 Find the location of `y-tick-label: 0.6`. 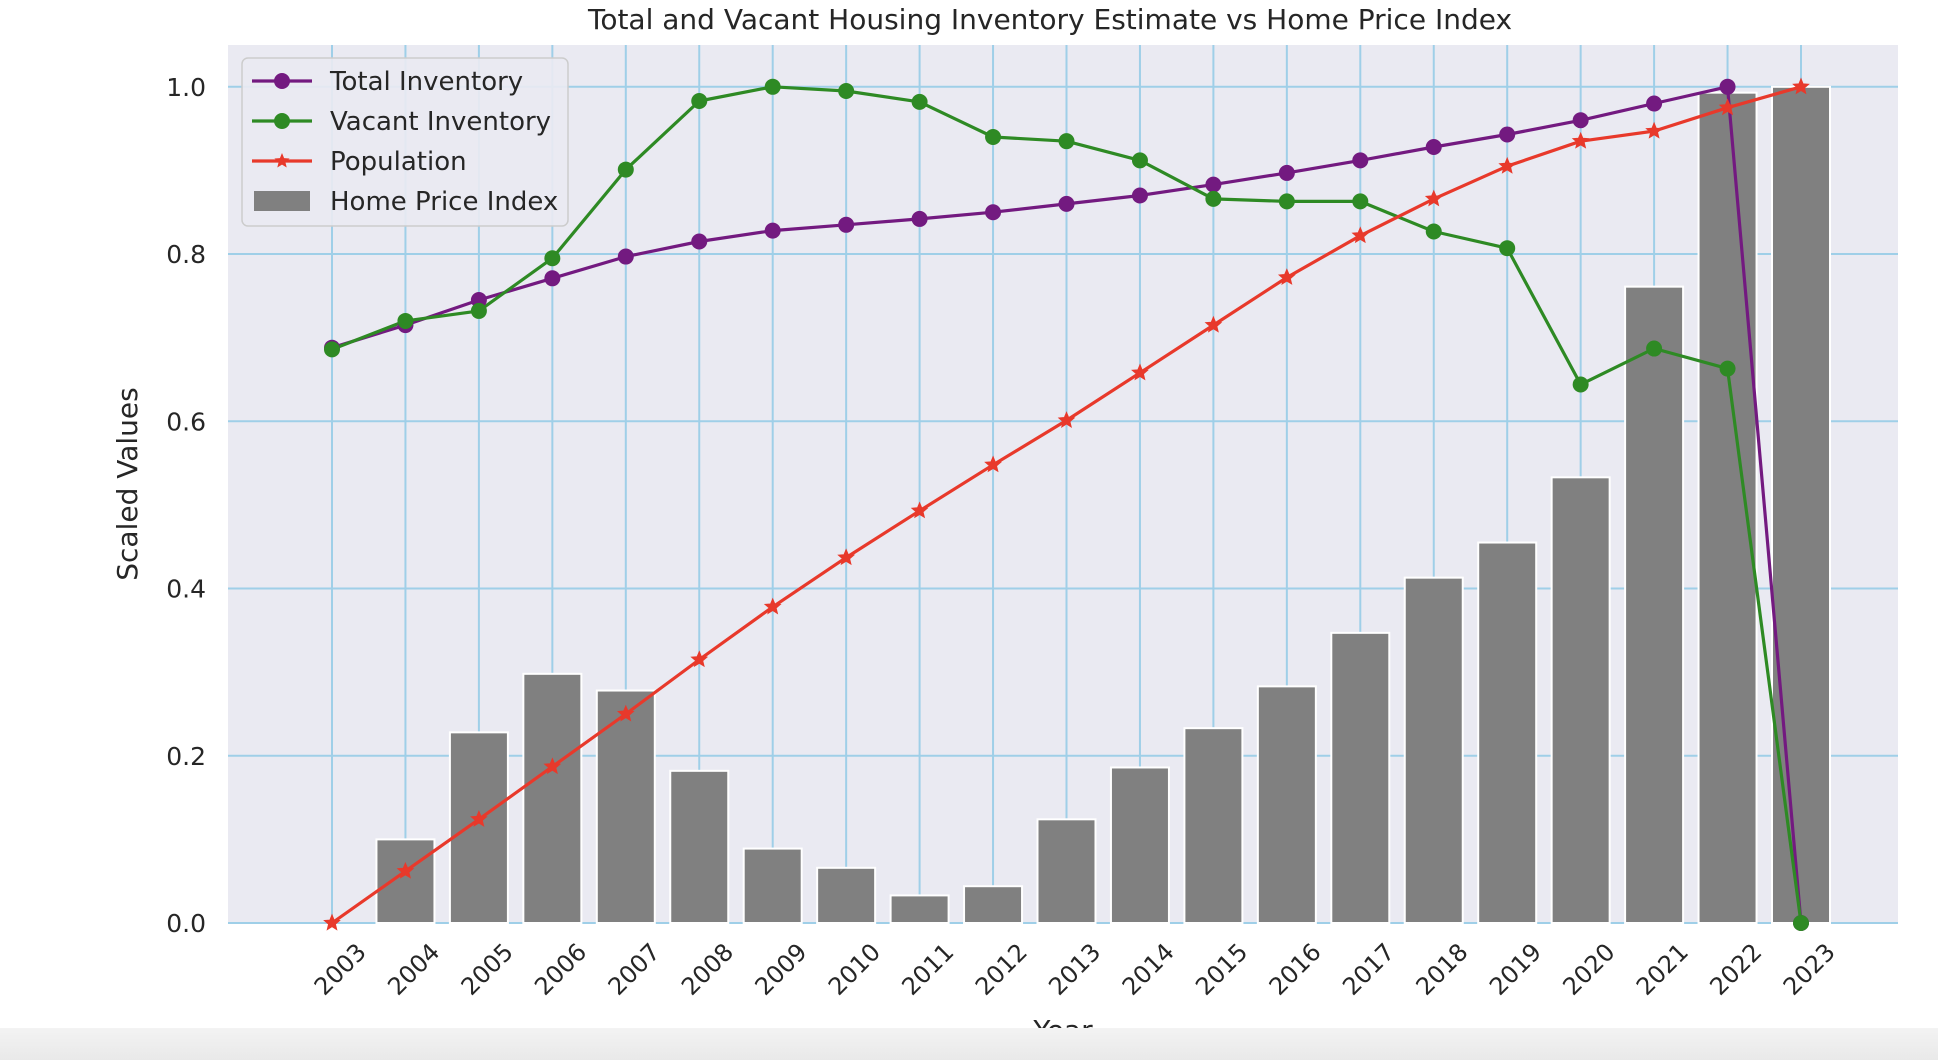

y-tick-label: 0.6 is located at coordinates (186, 421).